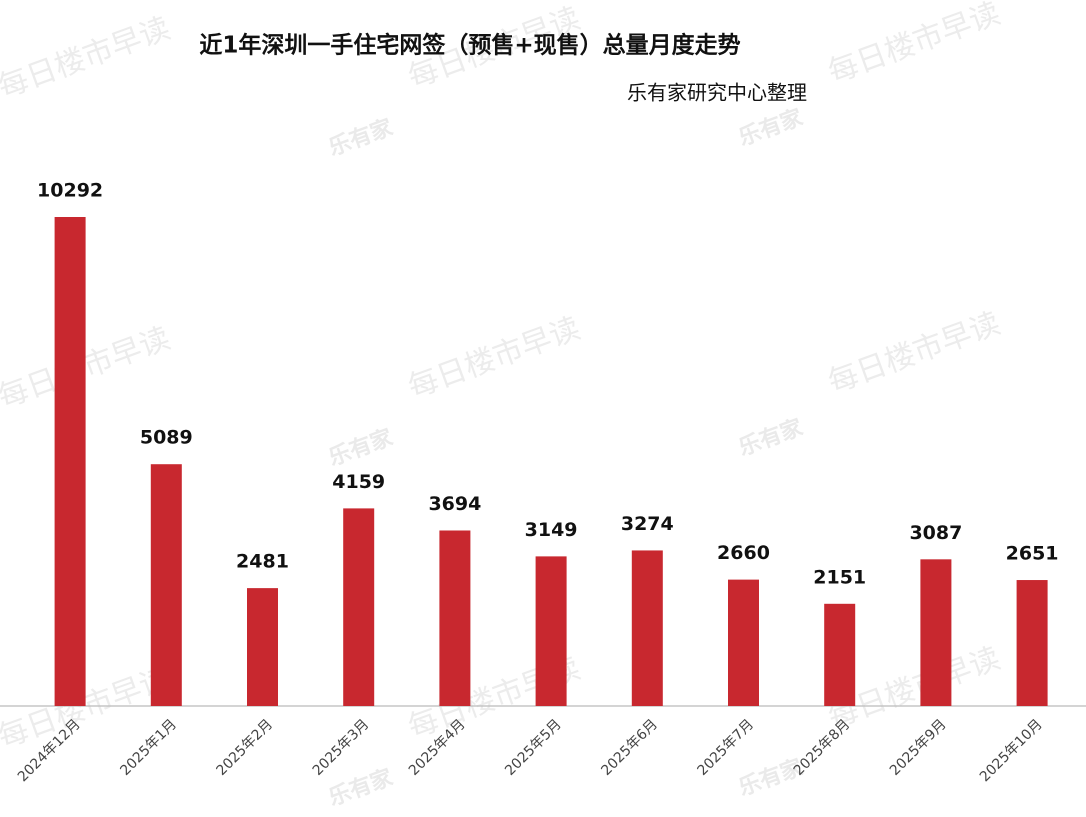 The height and width of the screenshot is (817, 1086). I want to click on value-label: 4159, so click(358, 482).